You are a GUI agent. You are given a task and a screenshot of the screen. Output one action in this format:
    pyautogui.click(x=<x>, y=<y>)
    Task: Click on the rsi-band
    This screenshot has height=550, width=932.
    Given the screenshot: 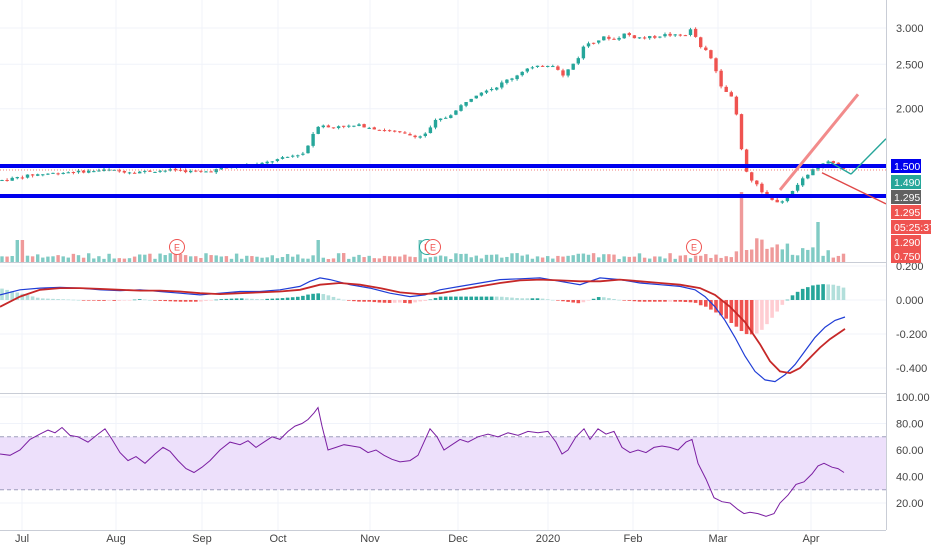 What is the action you would take?
    pyautogui.click(x=443, y=463)
    